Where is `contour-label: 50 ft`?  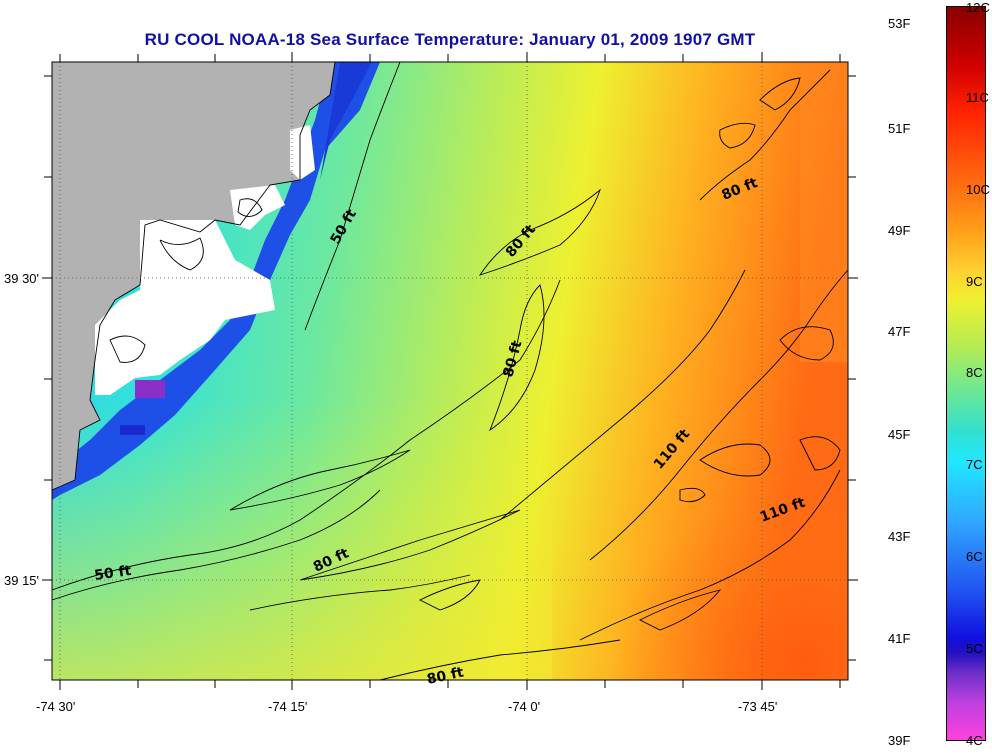
contour-label: 50 ft is located at coordinates (112, 573).